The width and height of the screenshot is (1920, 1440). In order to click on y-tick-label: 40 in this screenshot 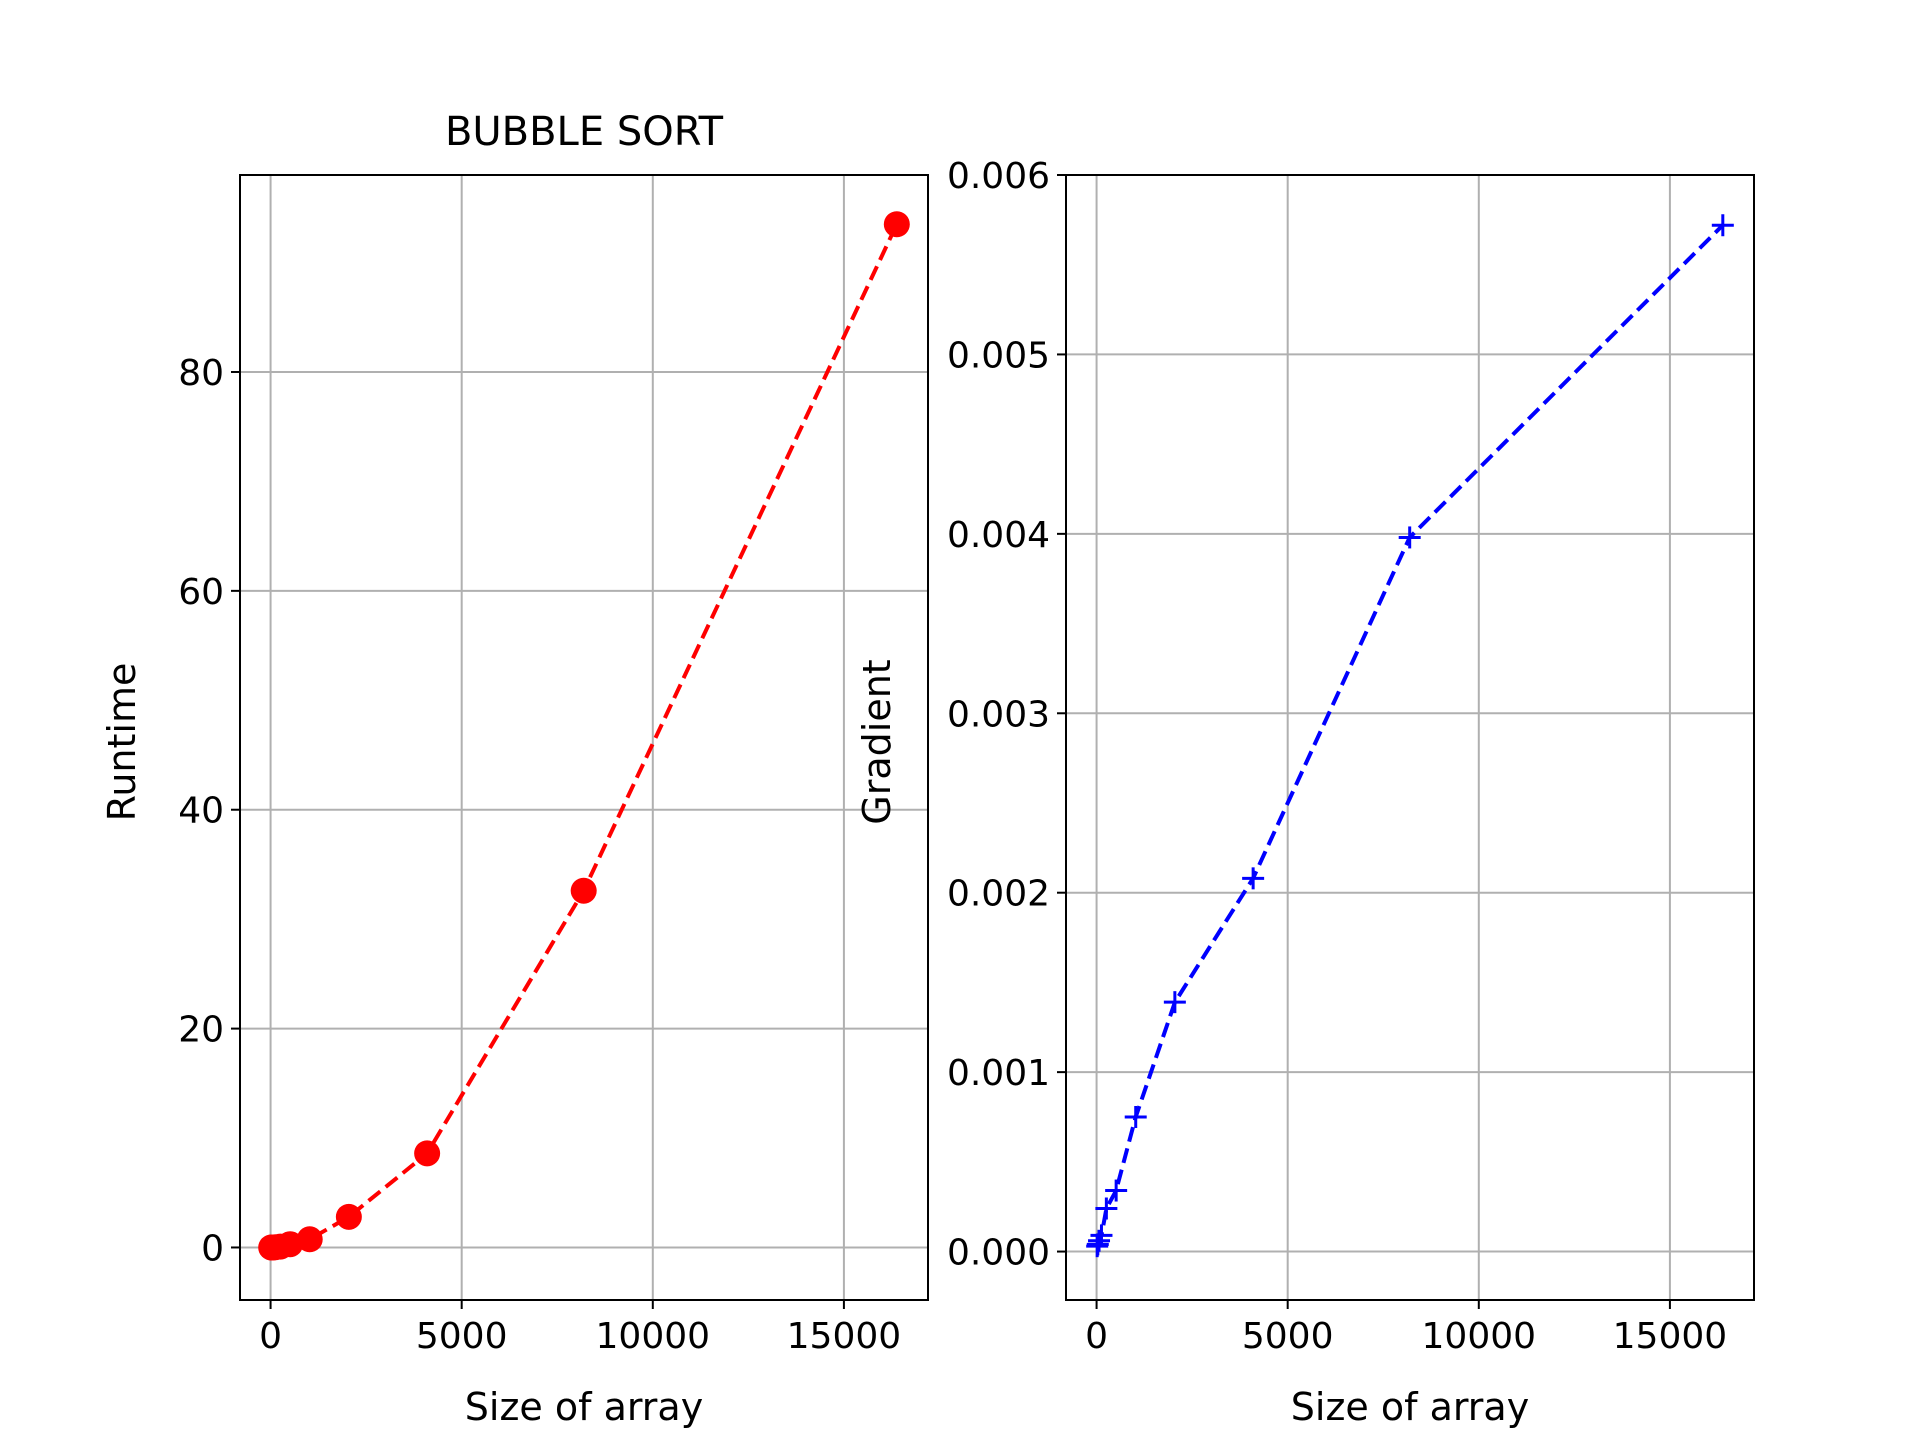, I will do `click(201, 811)`.